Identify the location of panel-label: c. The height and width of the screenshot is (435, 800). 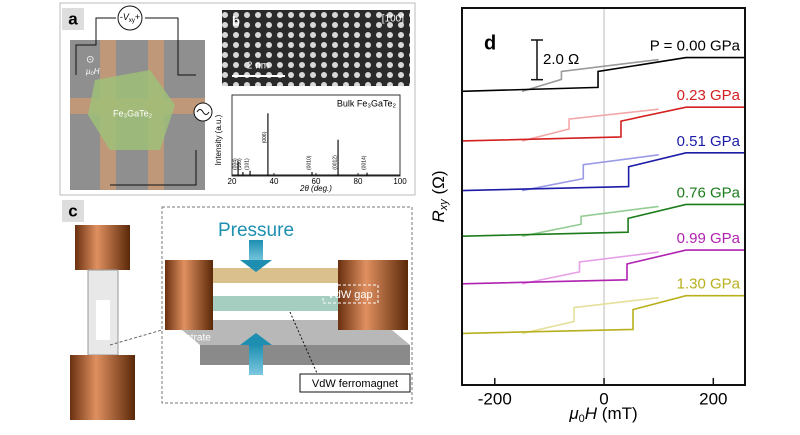
(72, 210).